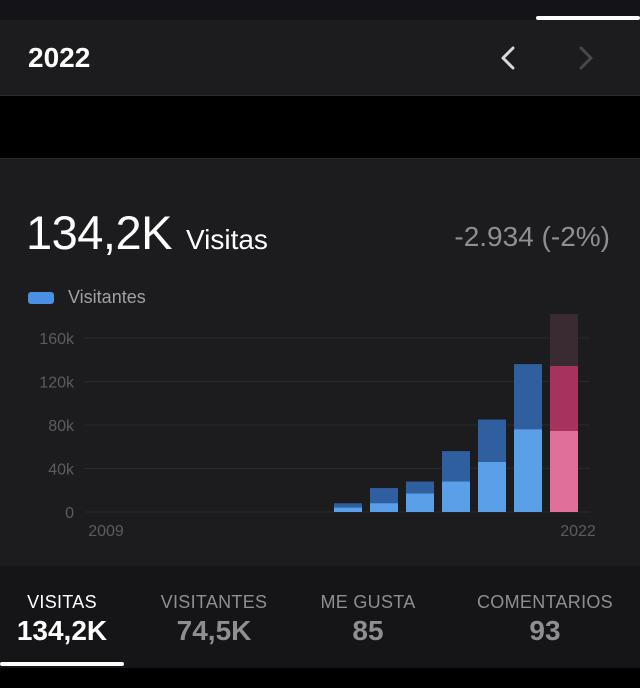  I want to click on legend-swatch, so click(41, 297).